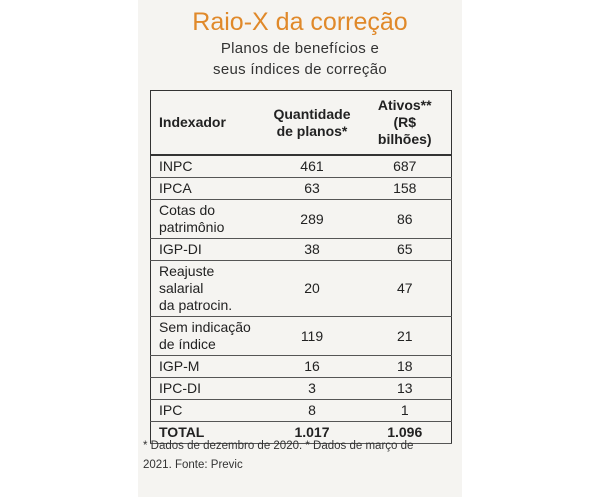 This screenshot has width=600, height=497. I want to click on label-line: INPC, so click(176, 166).